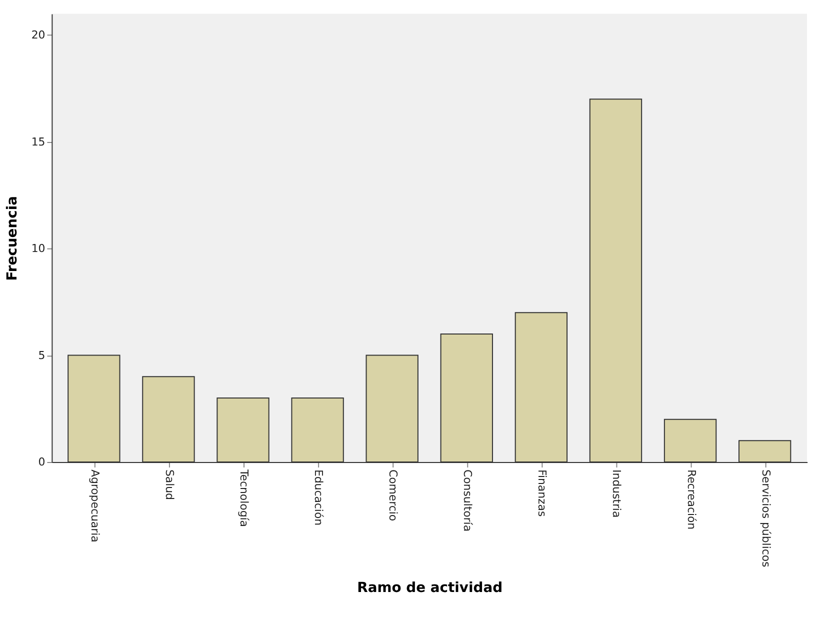  Describe the element at coordinates (42, 355) in the screenshot. I see `y-tick-label: 5` at that location.